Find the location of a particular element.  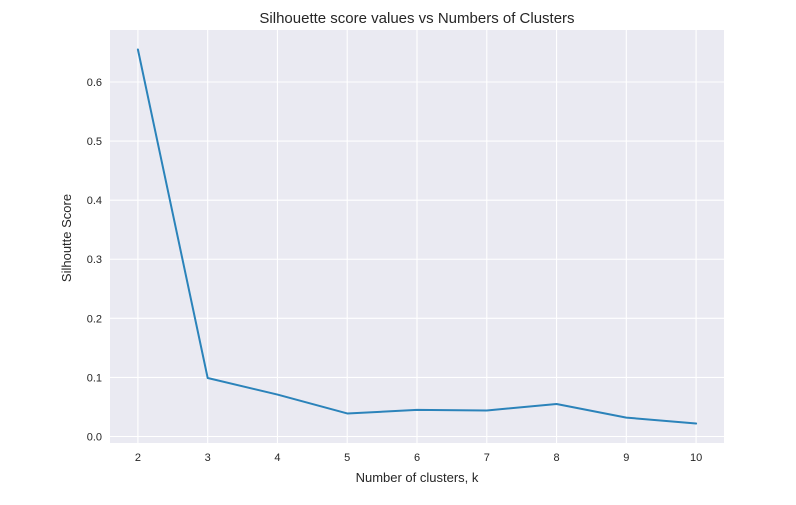

x-tick-label: 5 is located at coordinates (347, 458).